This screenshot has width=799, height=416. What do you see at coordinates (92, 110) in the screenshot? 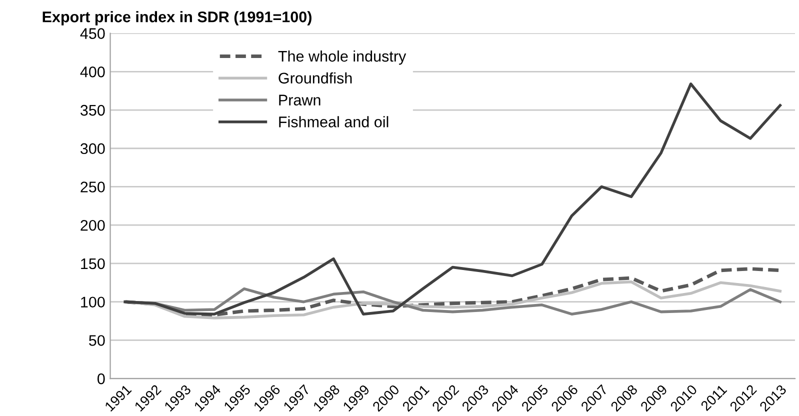
I see `y-tick-label: 350` at bounding box center [92, 110].